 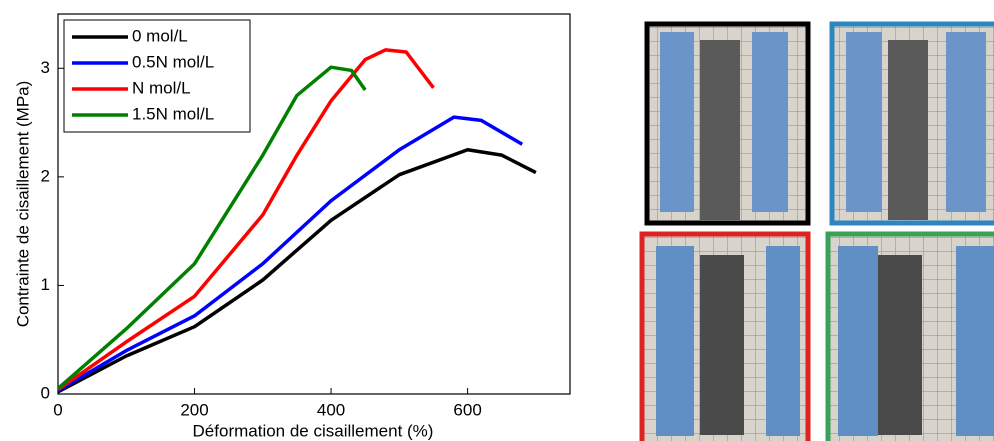 What do you see at coordinates (194, 409) in the screenshot?
I see `x-tick-label: 200` at bounding box center [194, 409].